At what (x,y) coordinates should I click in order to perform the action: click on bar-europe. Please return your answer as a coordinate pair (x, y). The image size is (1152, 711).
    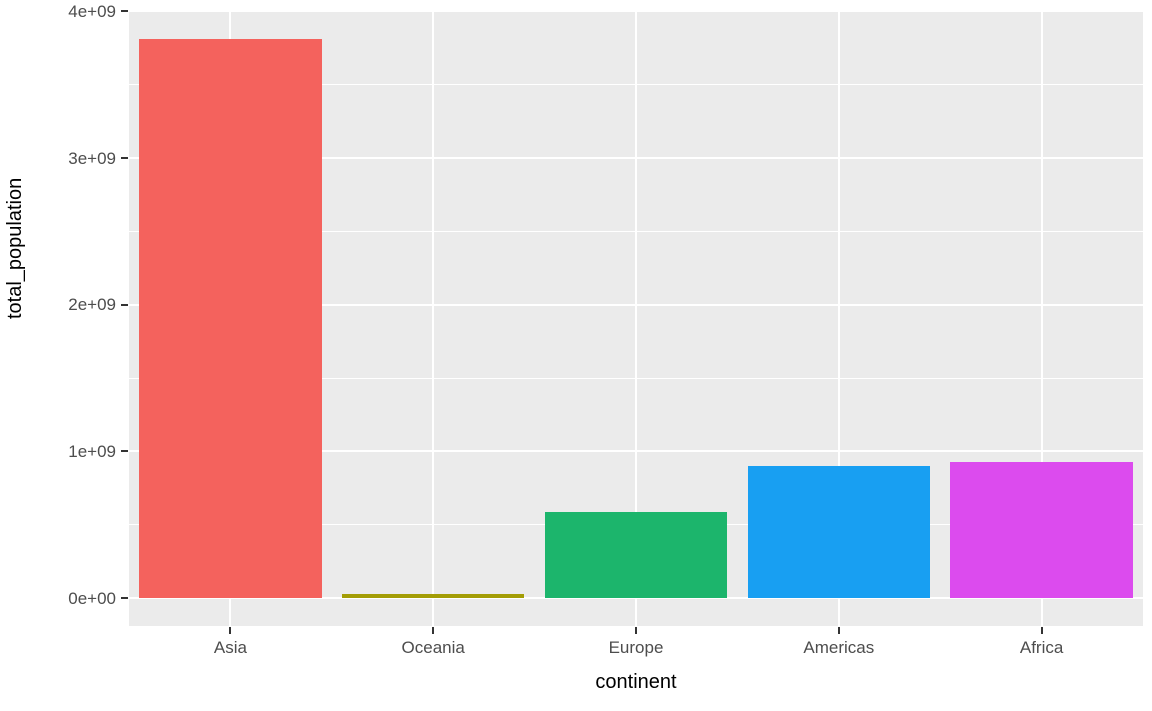
    Looking at the image, I should click on (636, 555).